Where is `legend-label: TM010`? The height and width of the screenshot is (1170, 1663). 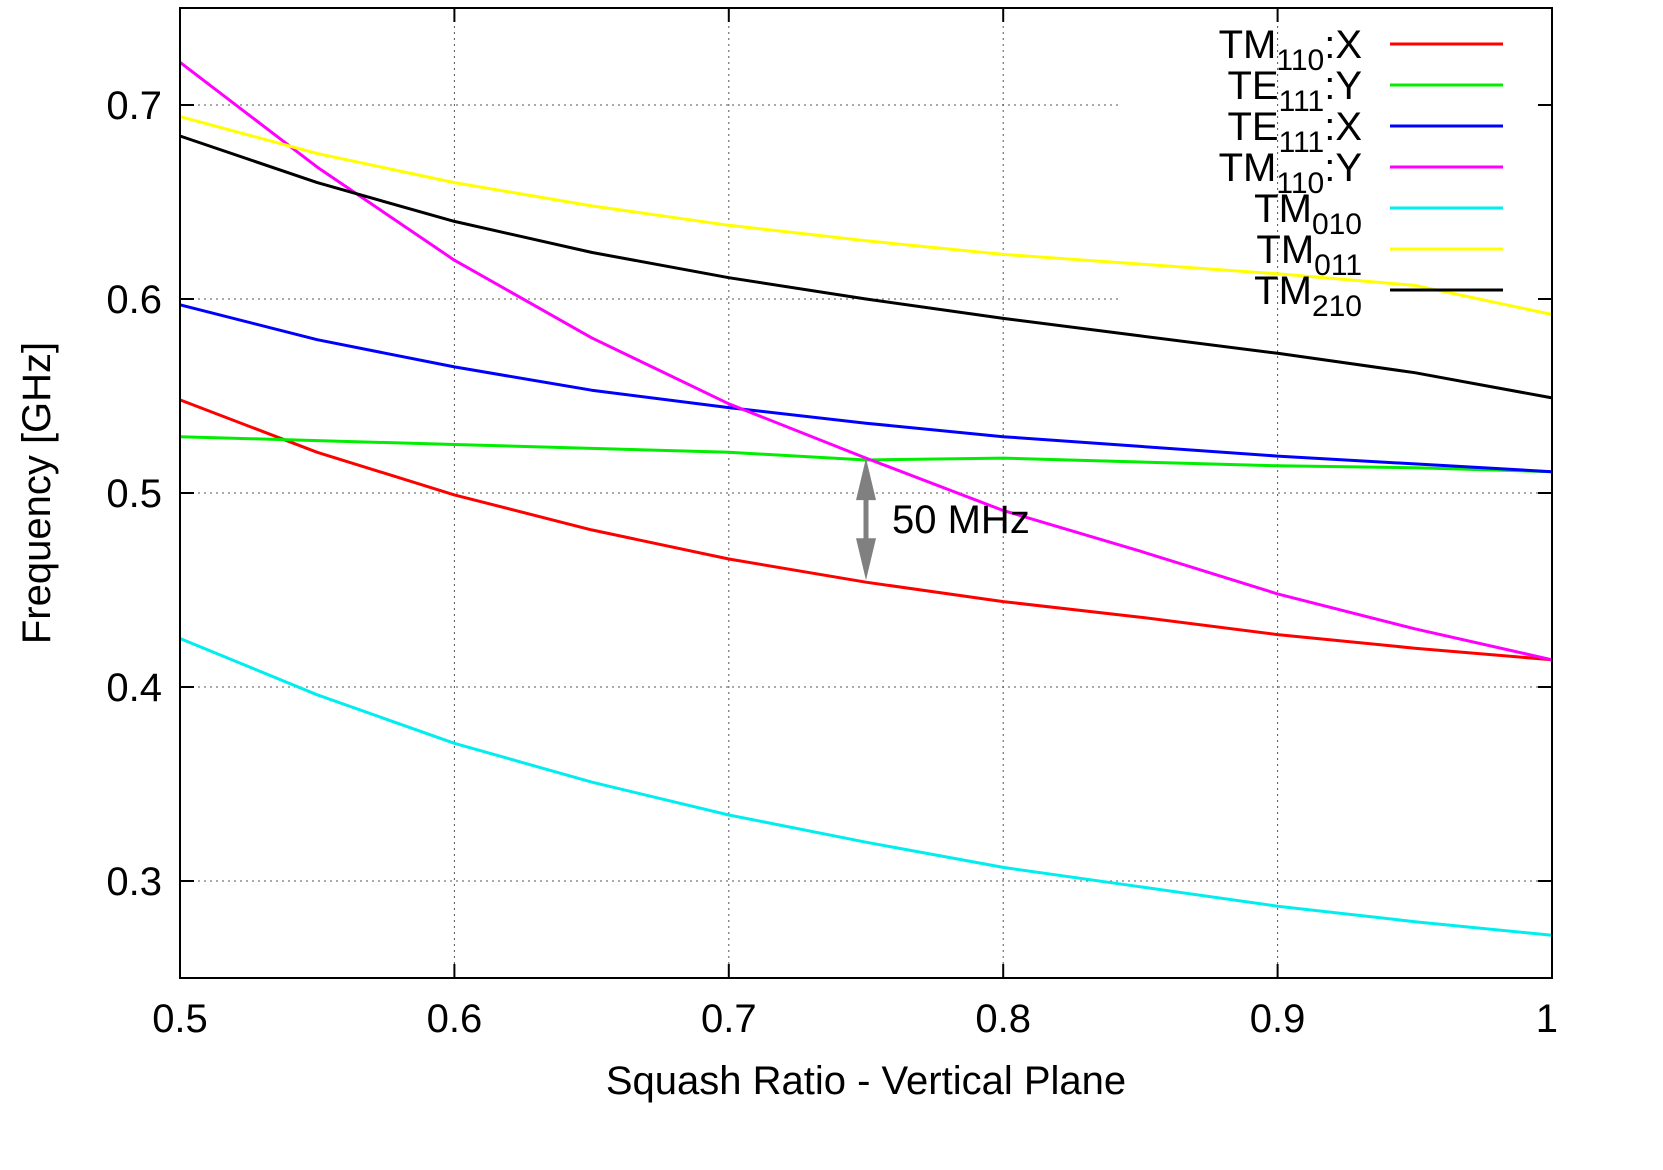 legend-label: TM010 is located at coordinates (1308, 214).